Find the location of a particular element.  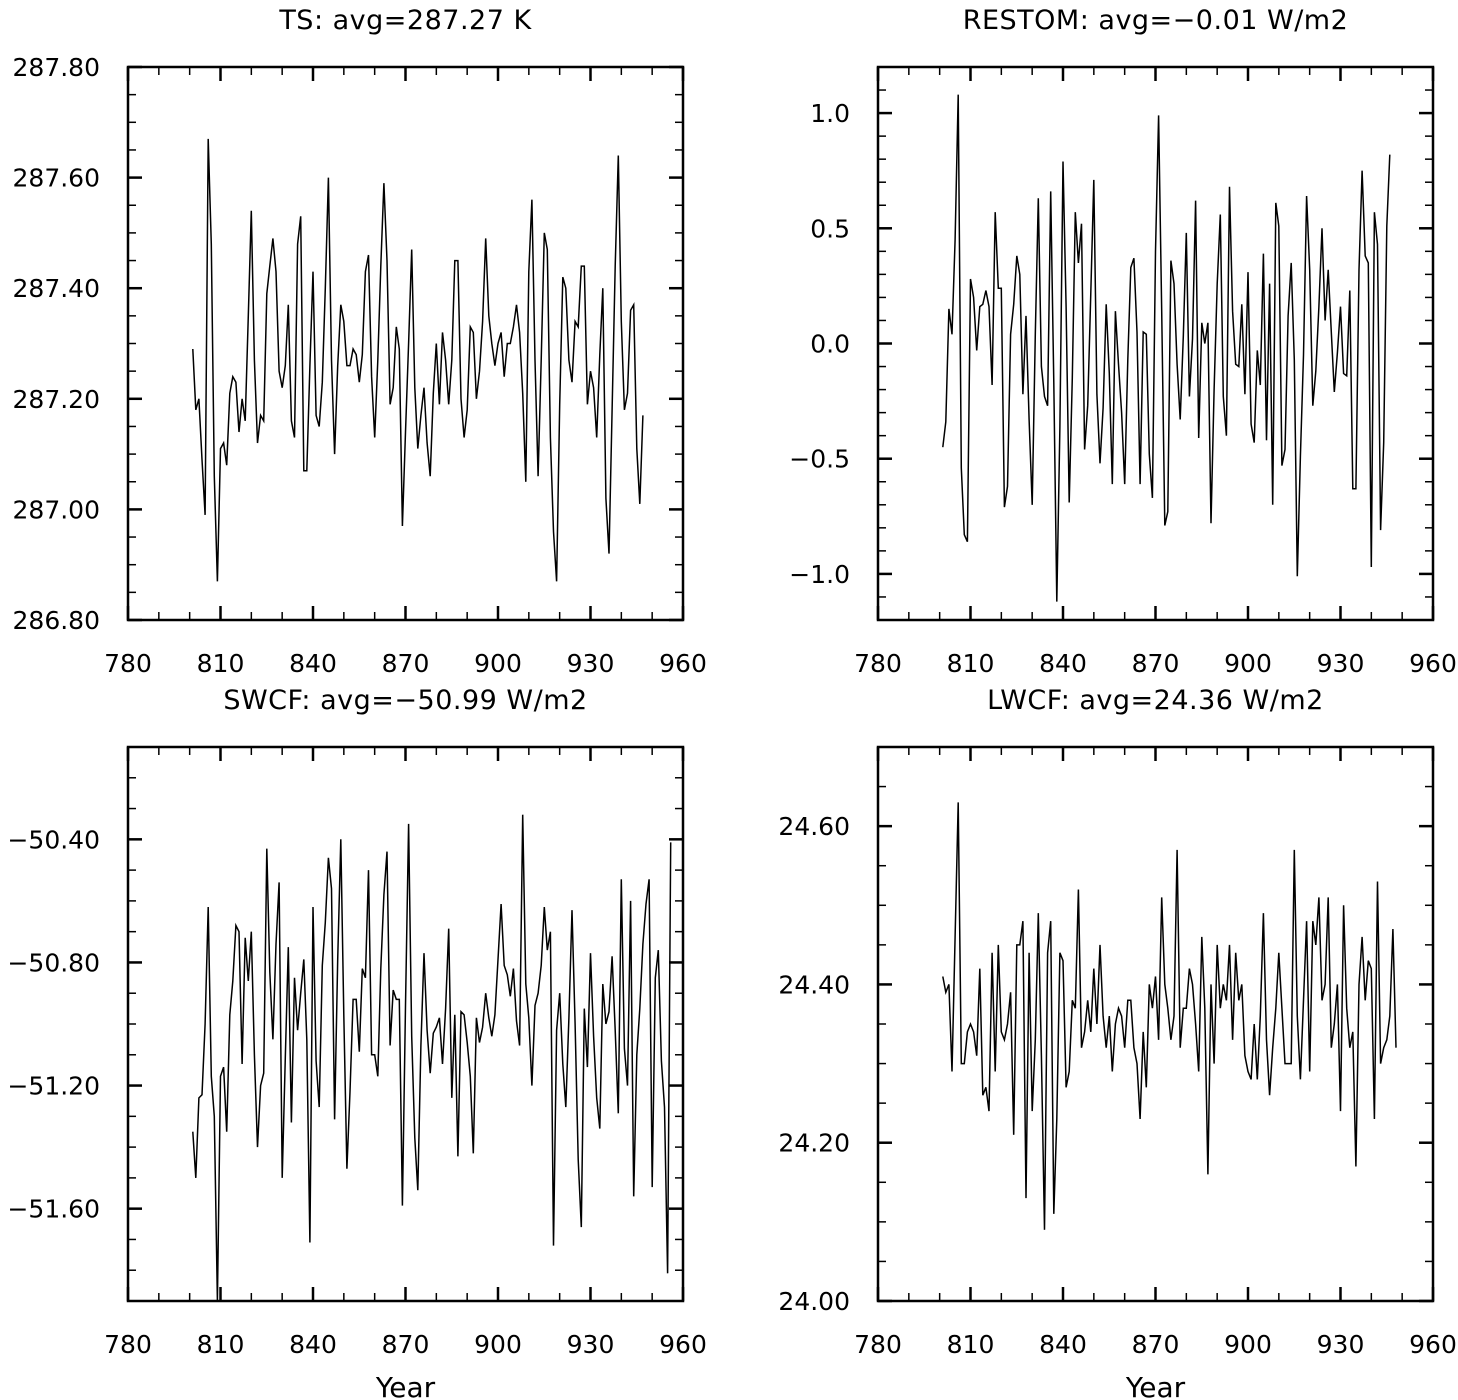

restom-x-tick-label: 960 is located at coordinates (1433, 663).